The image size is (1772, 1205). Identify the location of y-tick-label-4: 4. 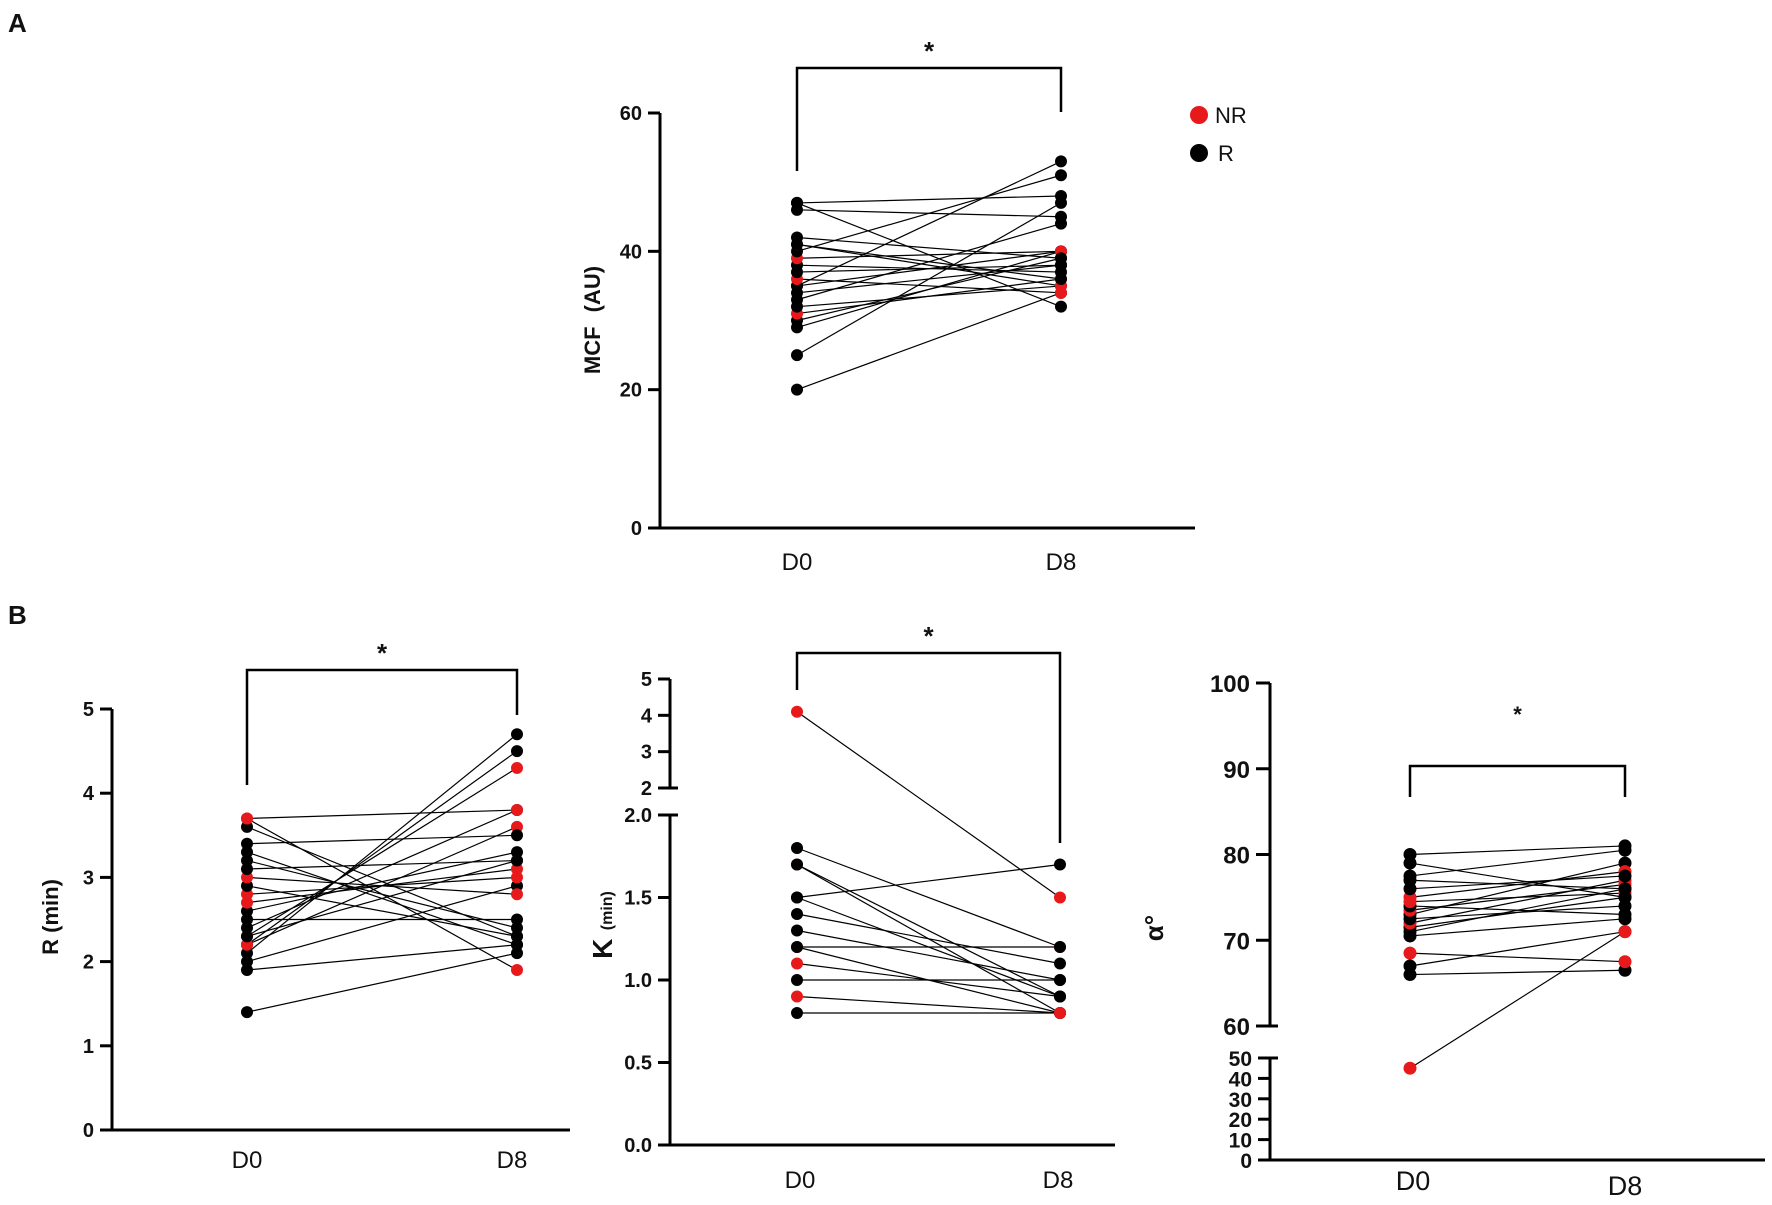
(89, 794).